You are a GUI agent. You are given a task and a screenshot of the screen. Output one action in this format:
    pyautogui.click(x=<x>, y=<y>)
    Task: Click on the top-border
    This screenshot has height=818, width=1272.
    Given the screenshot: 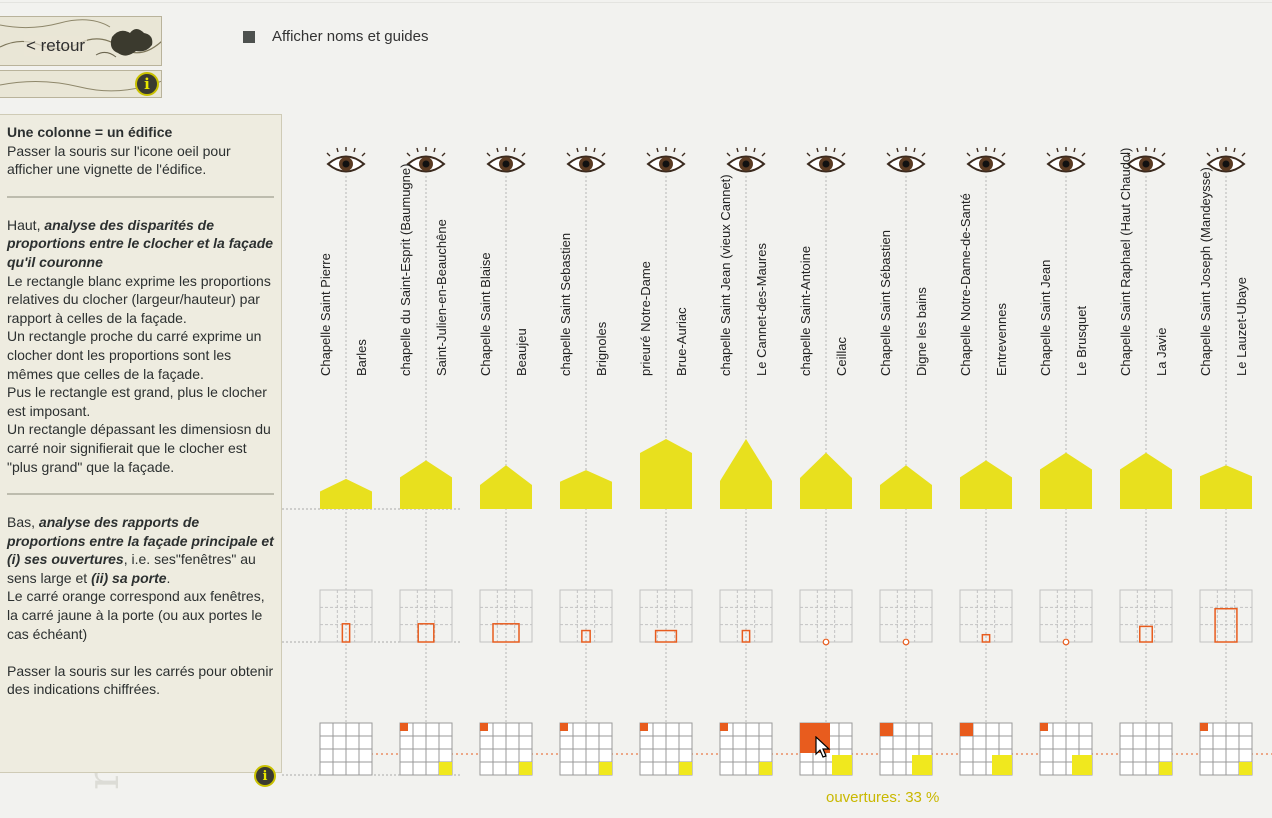 What is the action you would take?
    pyautogui.click(x=636, y=2)
    